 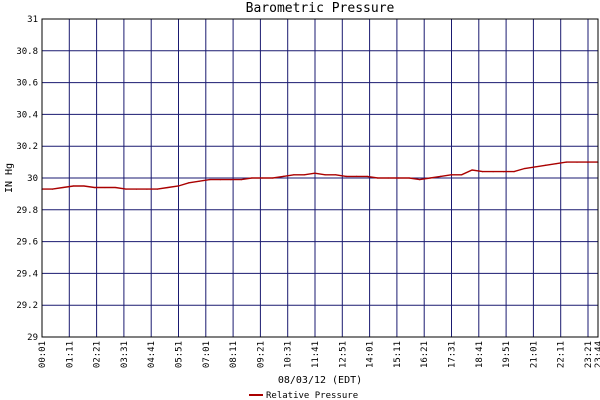 What do you see at coordinates (371, 354) in the screenshot?
I see `x-tick-label: 14:01` at bounding box center [371, 354].